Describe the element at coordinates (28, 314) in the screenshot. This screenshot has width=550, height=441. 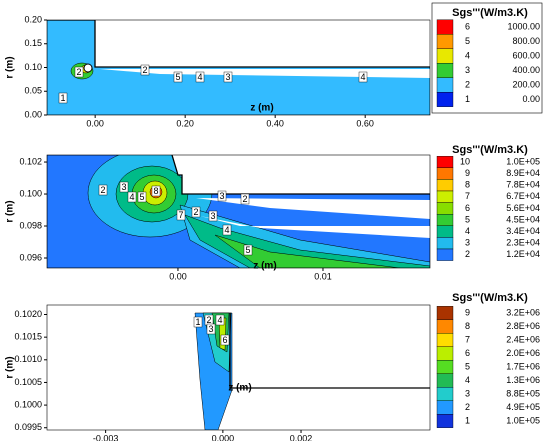
I see `y-tick-label: 0.1020` at that location.